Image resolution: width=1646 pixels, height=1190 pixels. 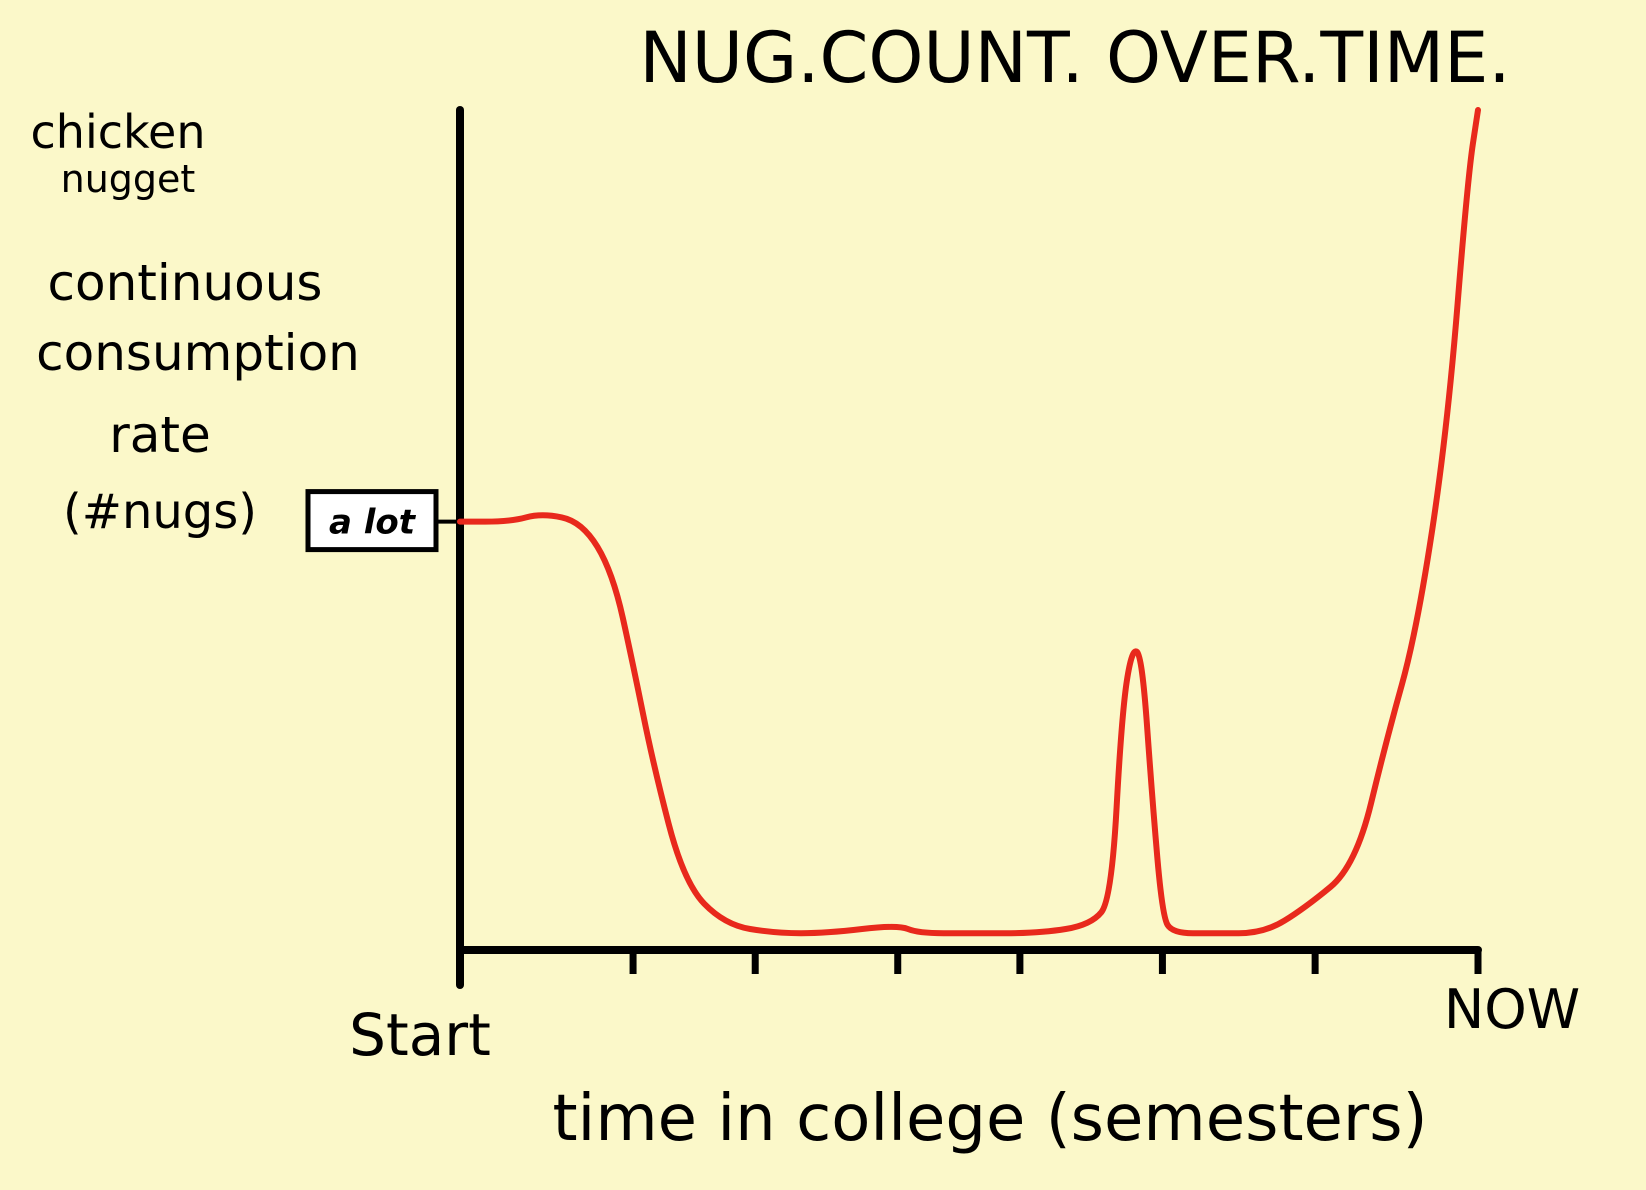 I want to click on y-axis-label-line: chicken, so click(x=118, y=132).